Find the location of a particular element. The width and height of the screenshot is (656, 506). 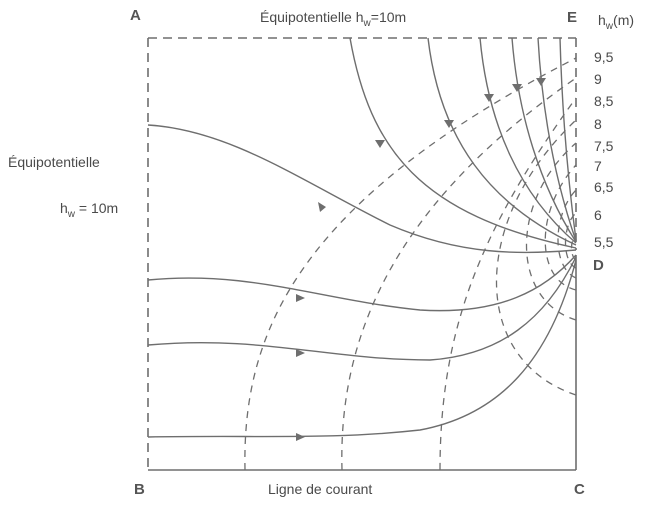

left-head-label: hw = 10m is located at coordinates (89, 210).